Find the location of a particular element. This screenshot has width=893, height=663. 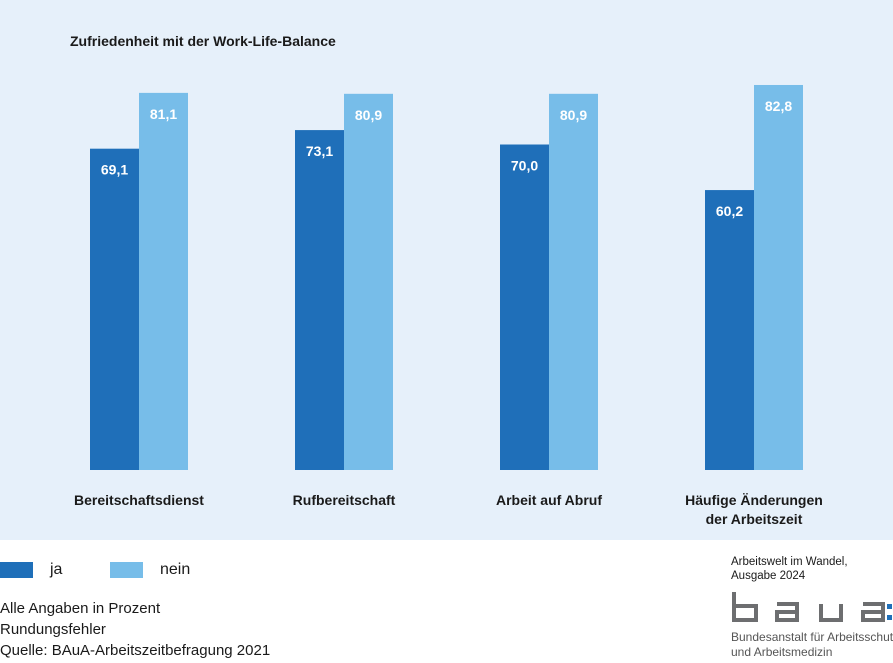

note-units: Alle Angaben in Prozent is located at coordinates (80, 608).